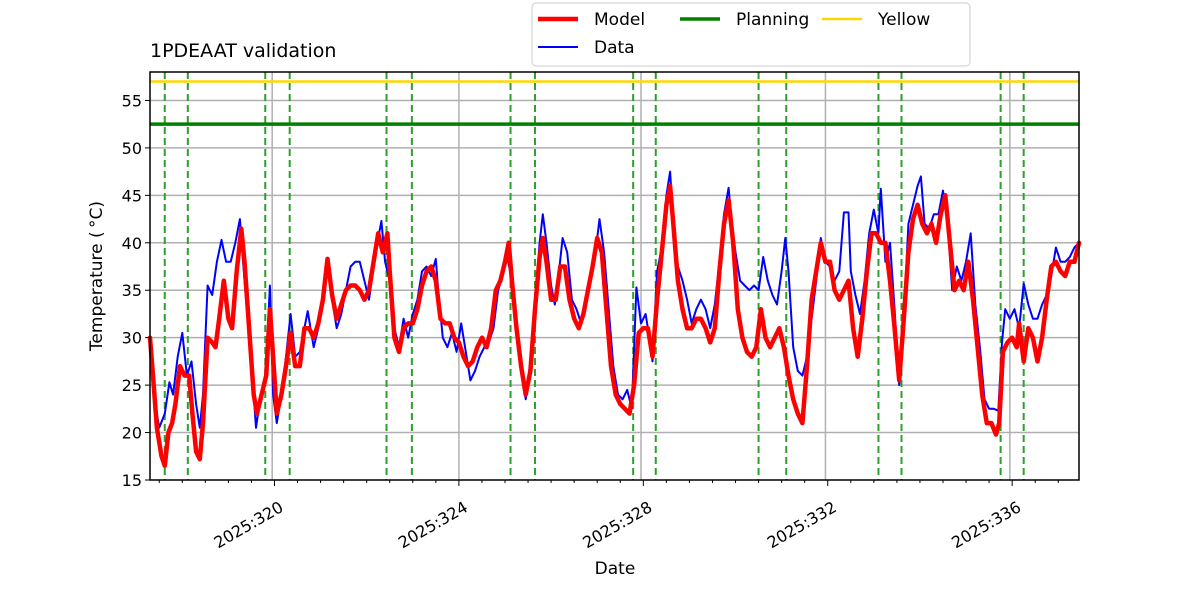  Describe the element at coordinates (97, 276) in the screenshot. I see `y-axis-label: Temperature ( °C)` at that location.